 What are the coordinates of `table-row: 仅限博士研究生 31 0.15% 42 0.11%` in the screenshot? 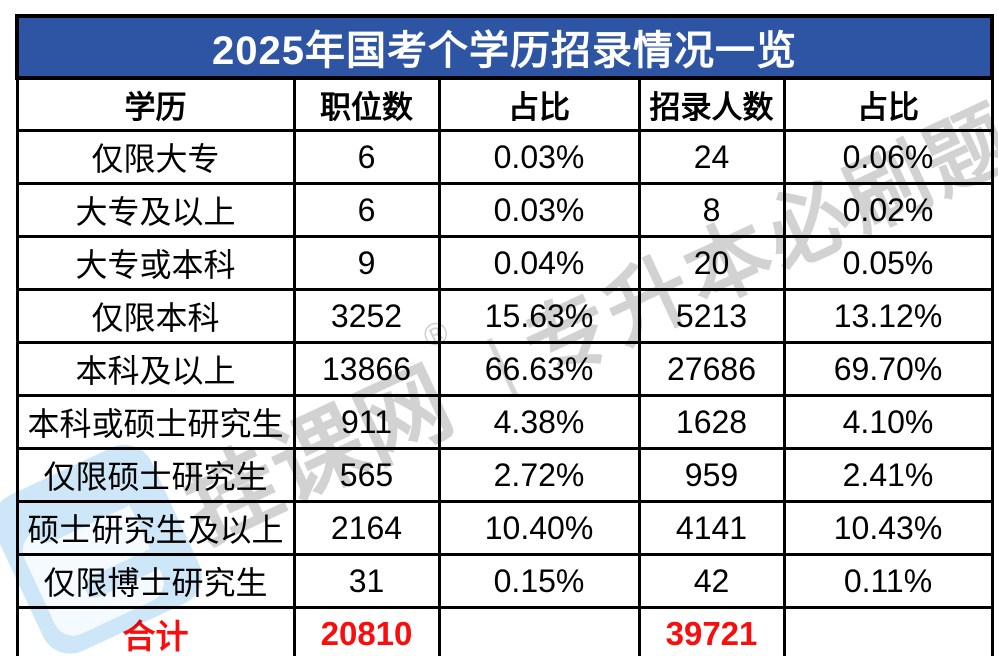 It's located at (504, 581).